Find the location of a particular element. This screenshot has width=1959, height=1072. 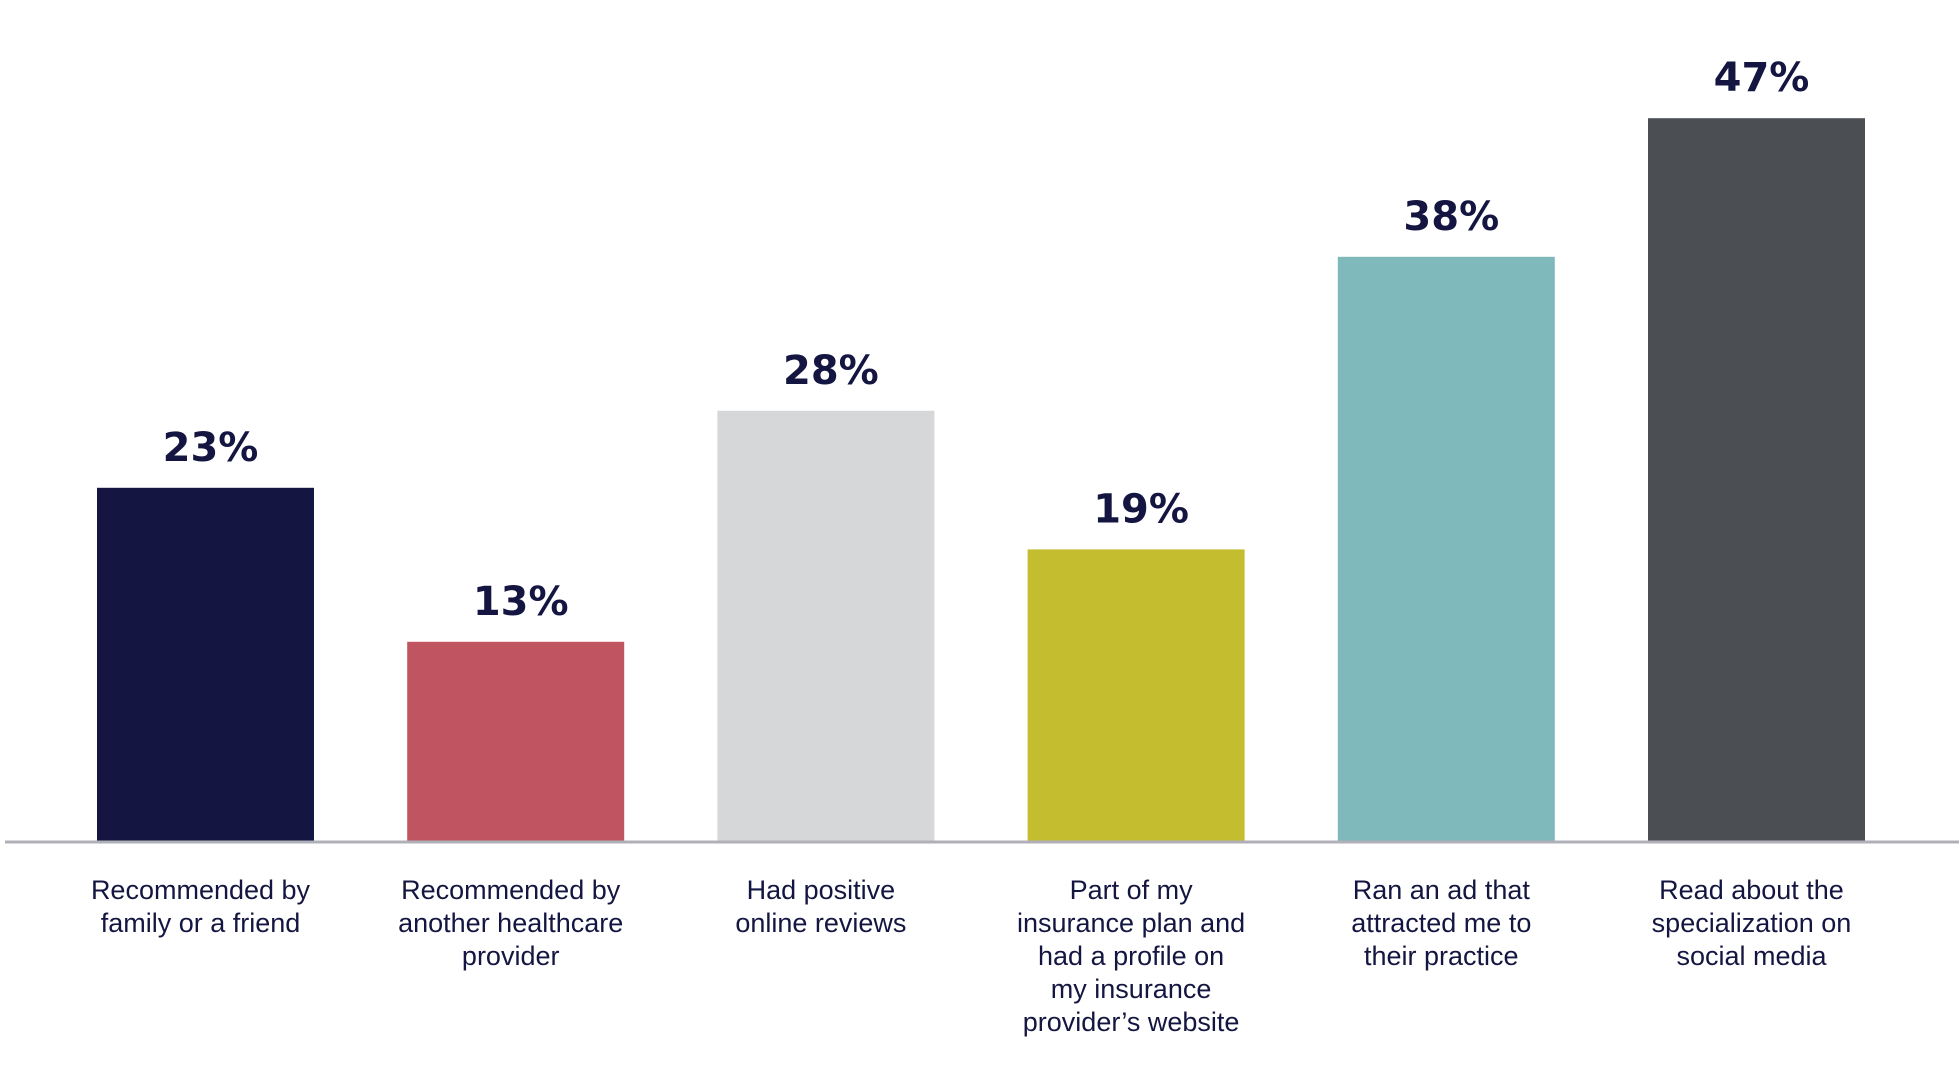

value-label-3: 28% is located at coordinates (831, 371).